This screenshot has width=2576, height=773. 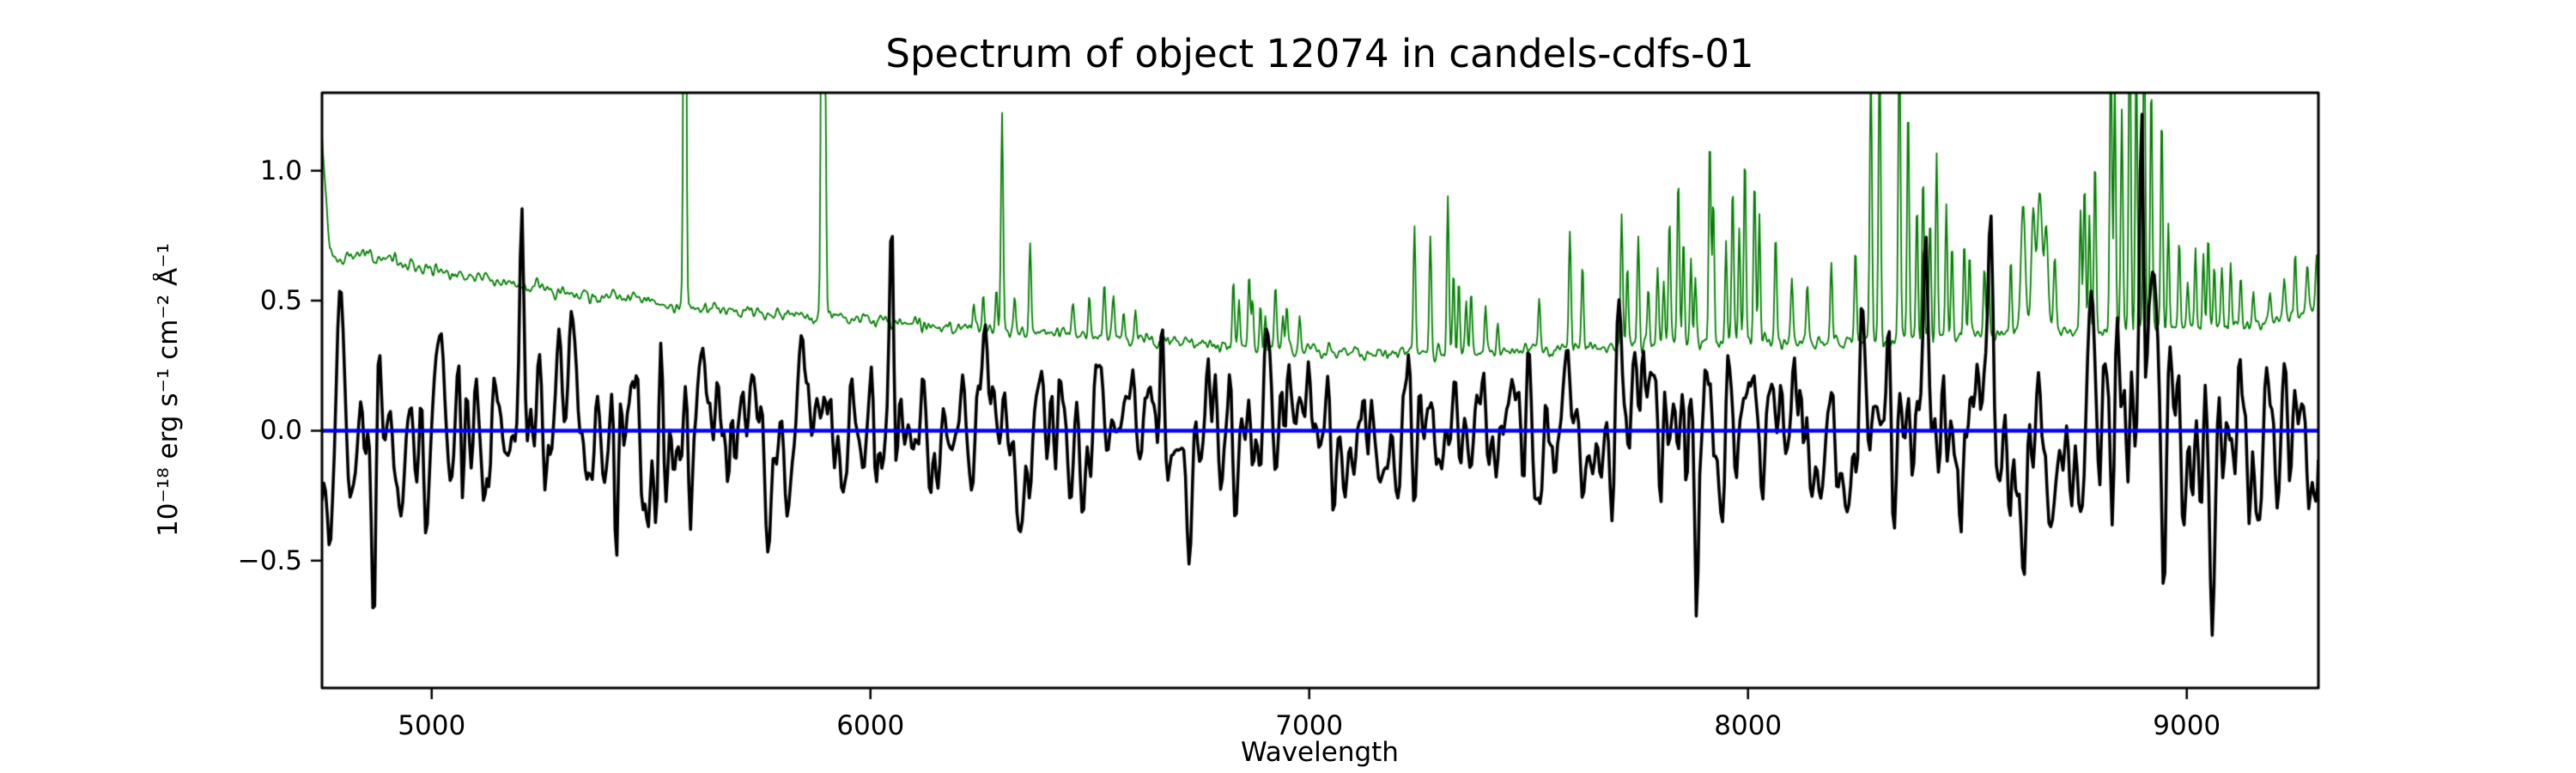 What do you see at coordinates (1748, 725) in the screenshot?
I see `x-tick-label-8000: 8000` at bounding box center [1748, 725].